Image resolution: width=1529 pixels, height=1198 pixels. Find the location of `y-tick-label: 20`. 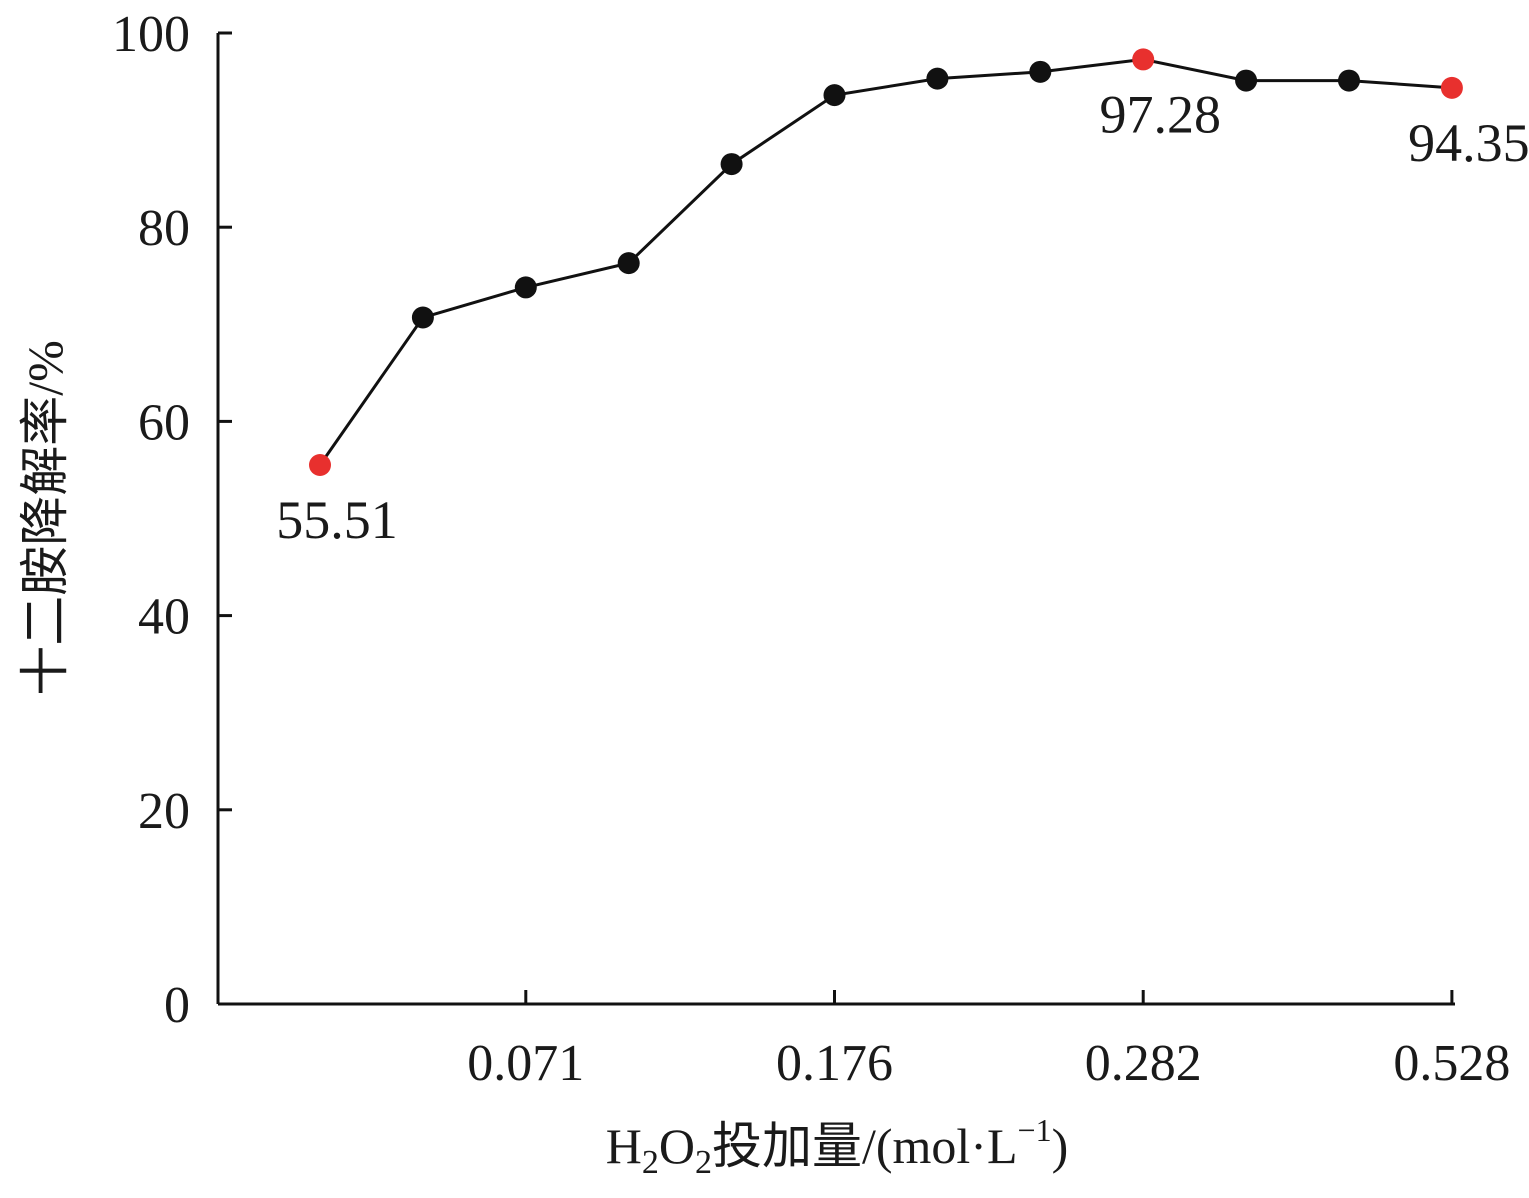

y-tick-label: 20 is located at coordinates (164, 811).